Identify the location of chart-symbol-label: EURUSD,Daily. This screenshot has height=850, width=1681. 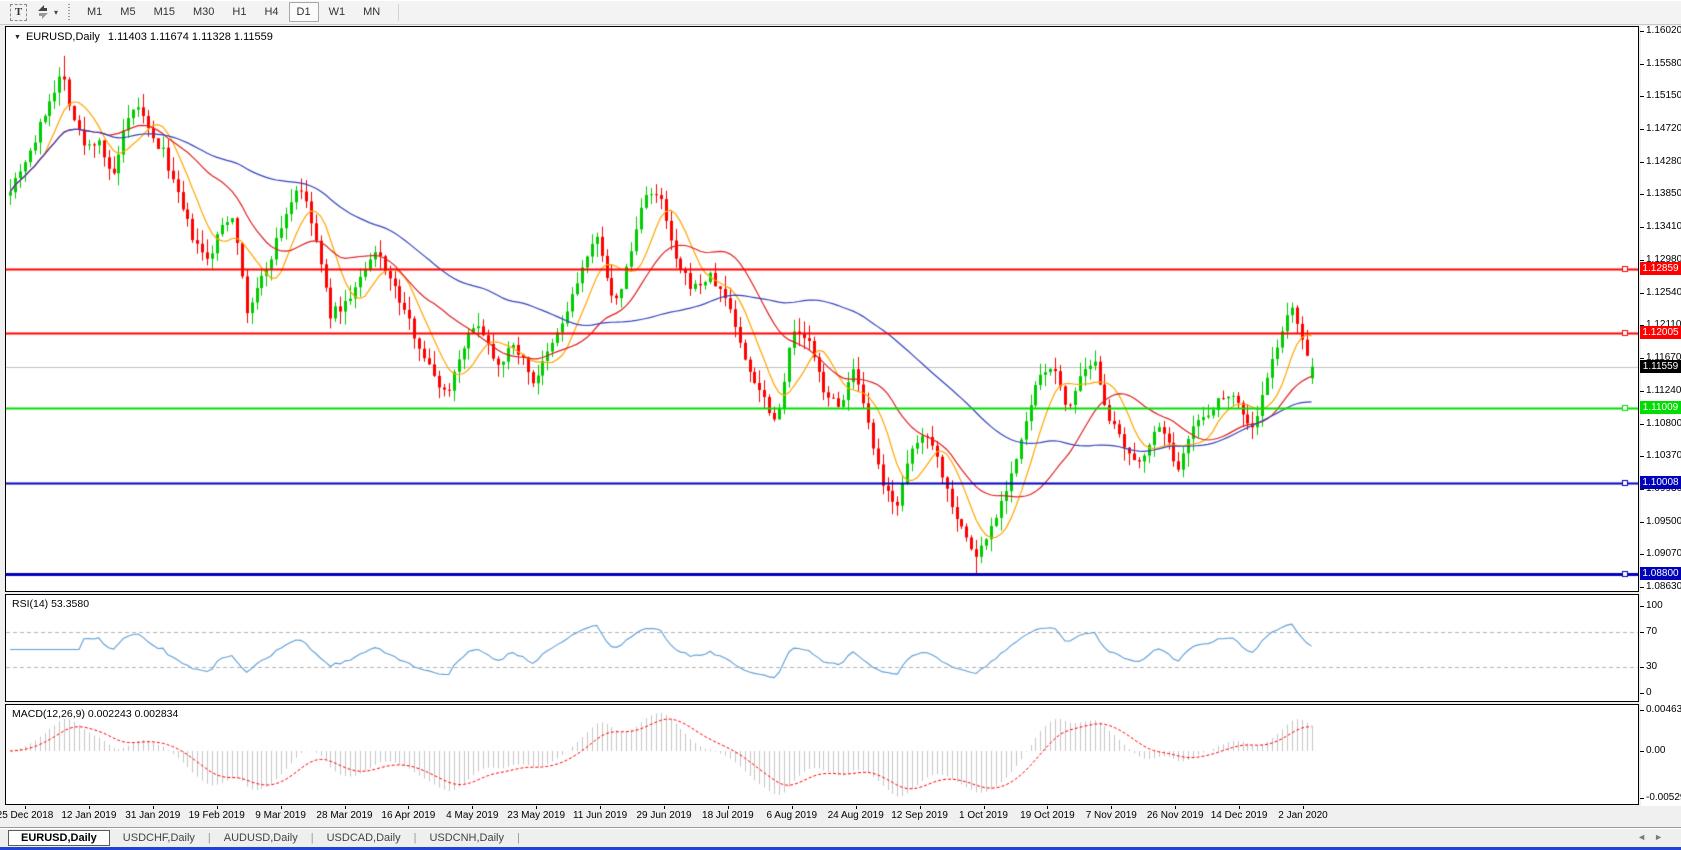
(62, 37).